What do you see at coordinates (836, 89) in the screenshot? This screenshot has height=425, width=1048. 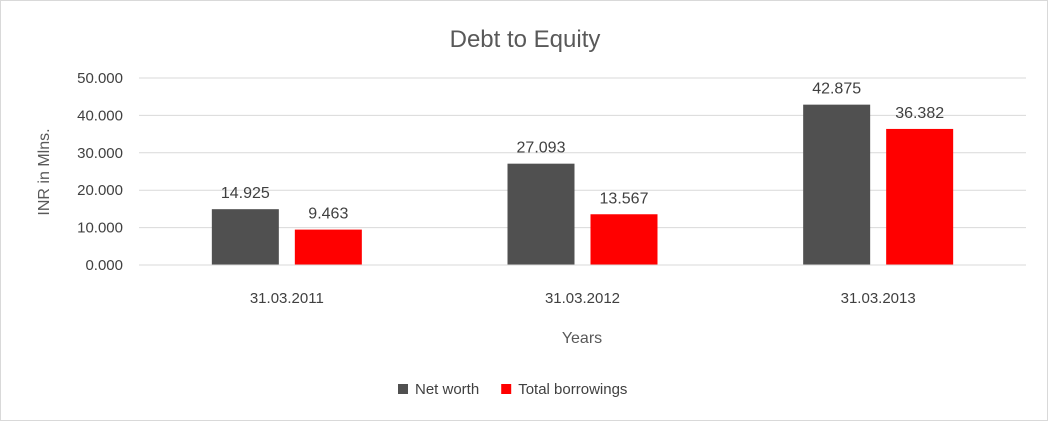 I see `data-label: 42.875` at bounding box center [836, 89].